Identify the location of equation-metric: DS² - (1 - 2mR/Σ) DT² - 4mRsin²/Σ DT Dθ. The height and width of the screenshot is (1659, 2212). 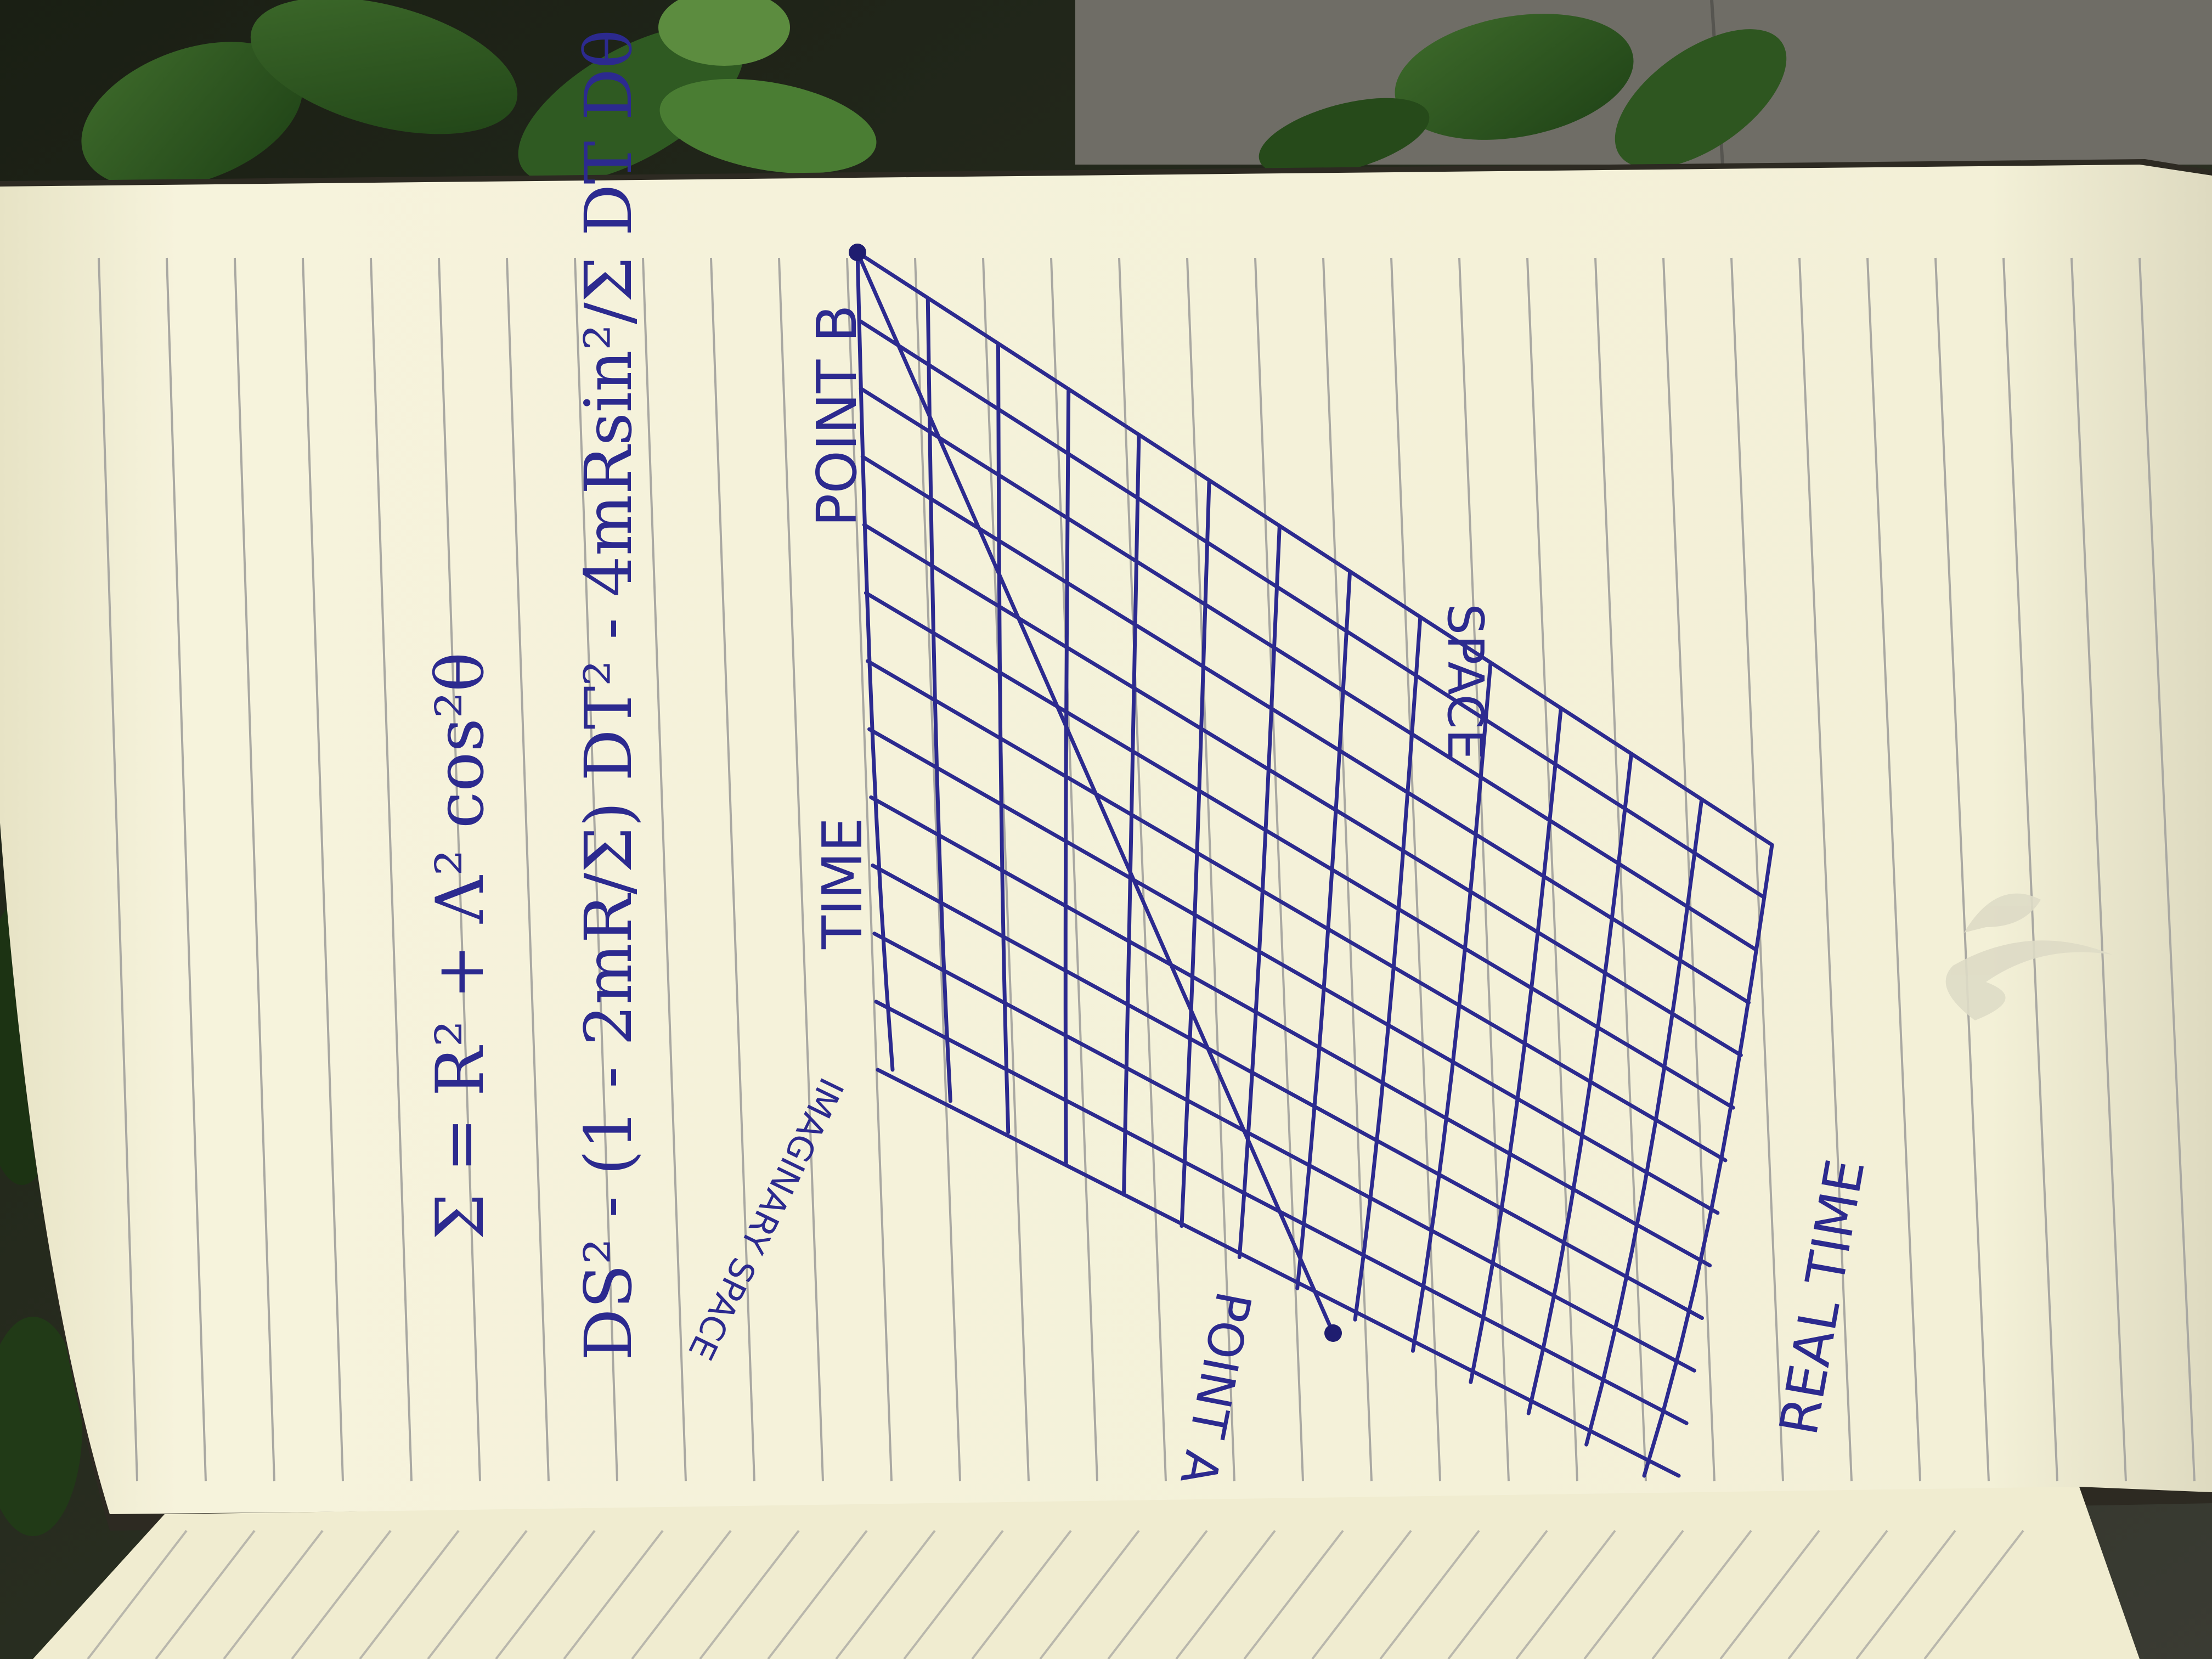
(608, 696).